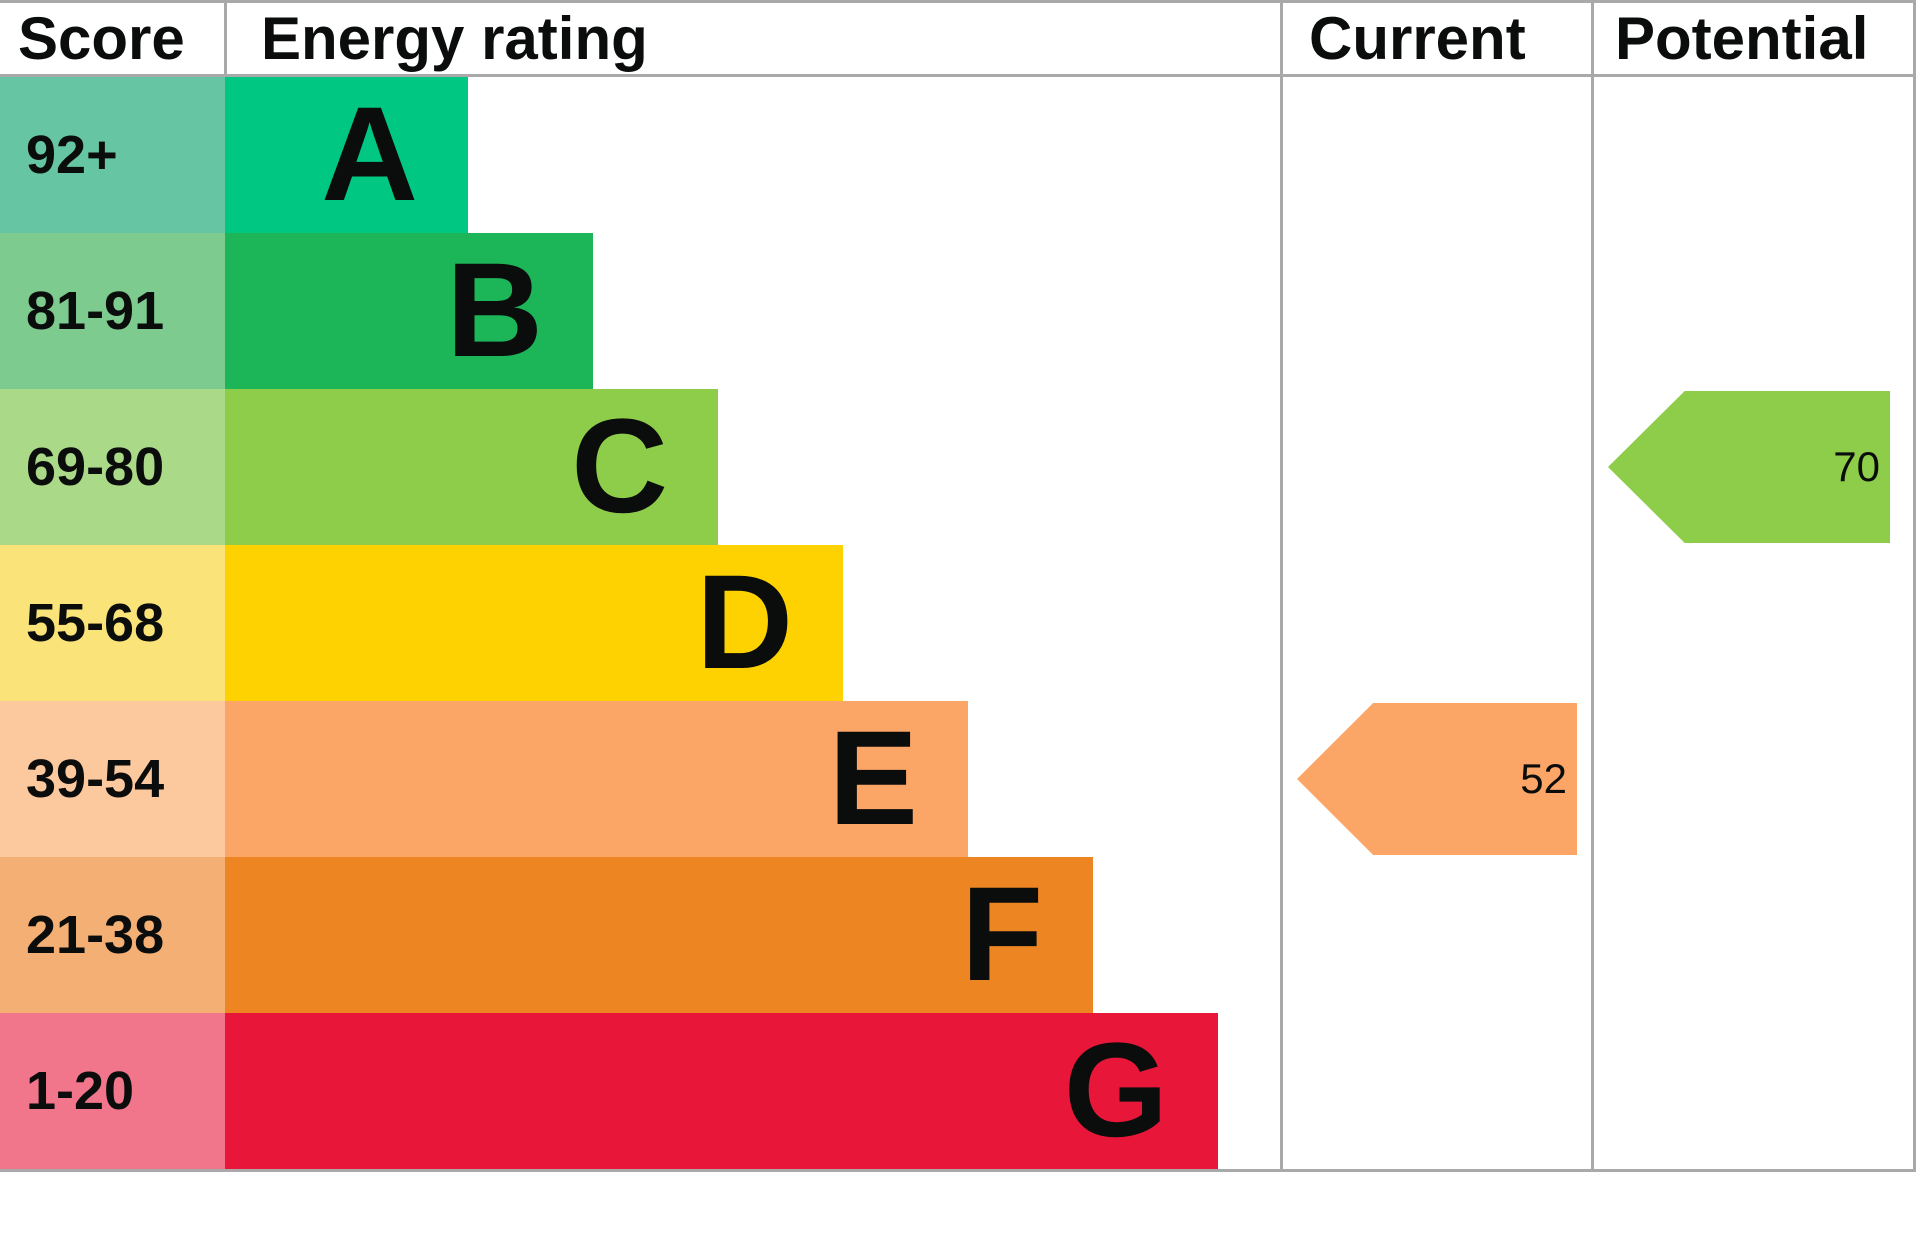 This screenshot has width=1920, height=1249. What do you see at coordinates (744, 622) in the screenshot?
I see `band-letter: D` at bounding box center [744, 622].